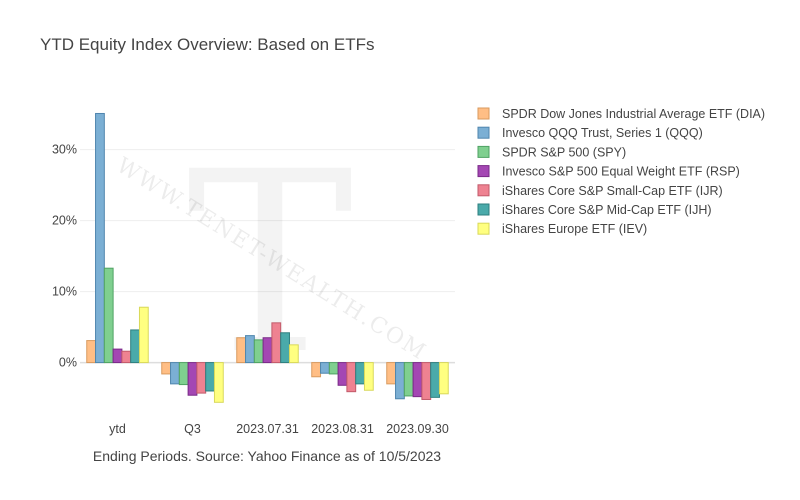  What do you see at coordinates (612, 191) in the screenshot?
I see `legend-label: iShares Core S&P Small-Cap ETF (IJR)` at bounding box center [612, 191].